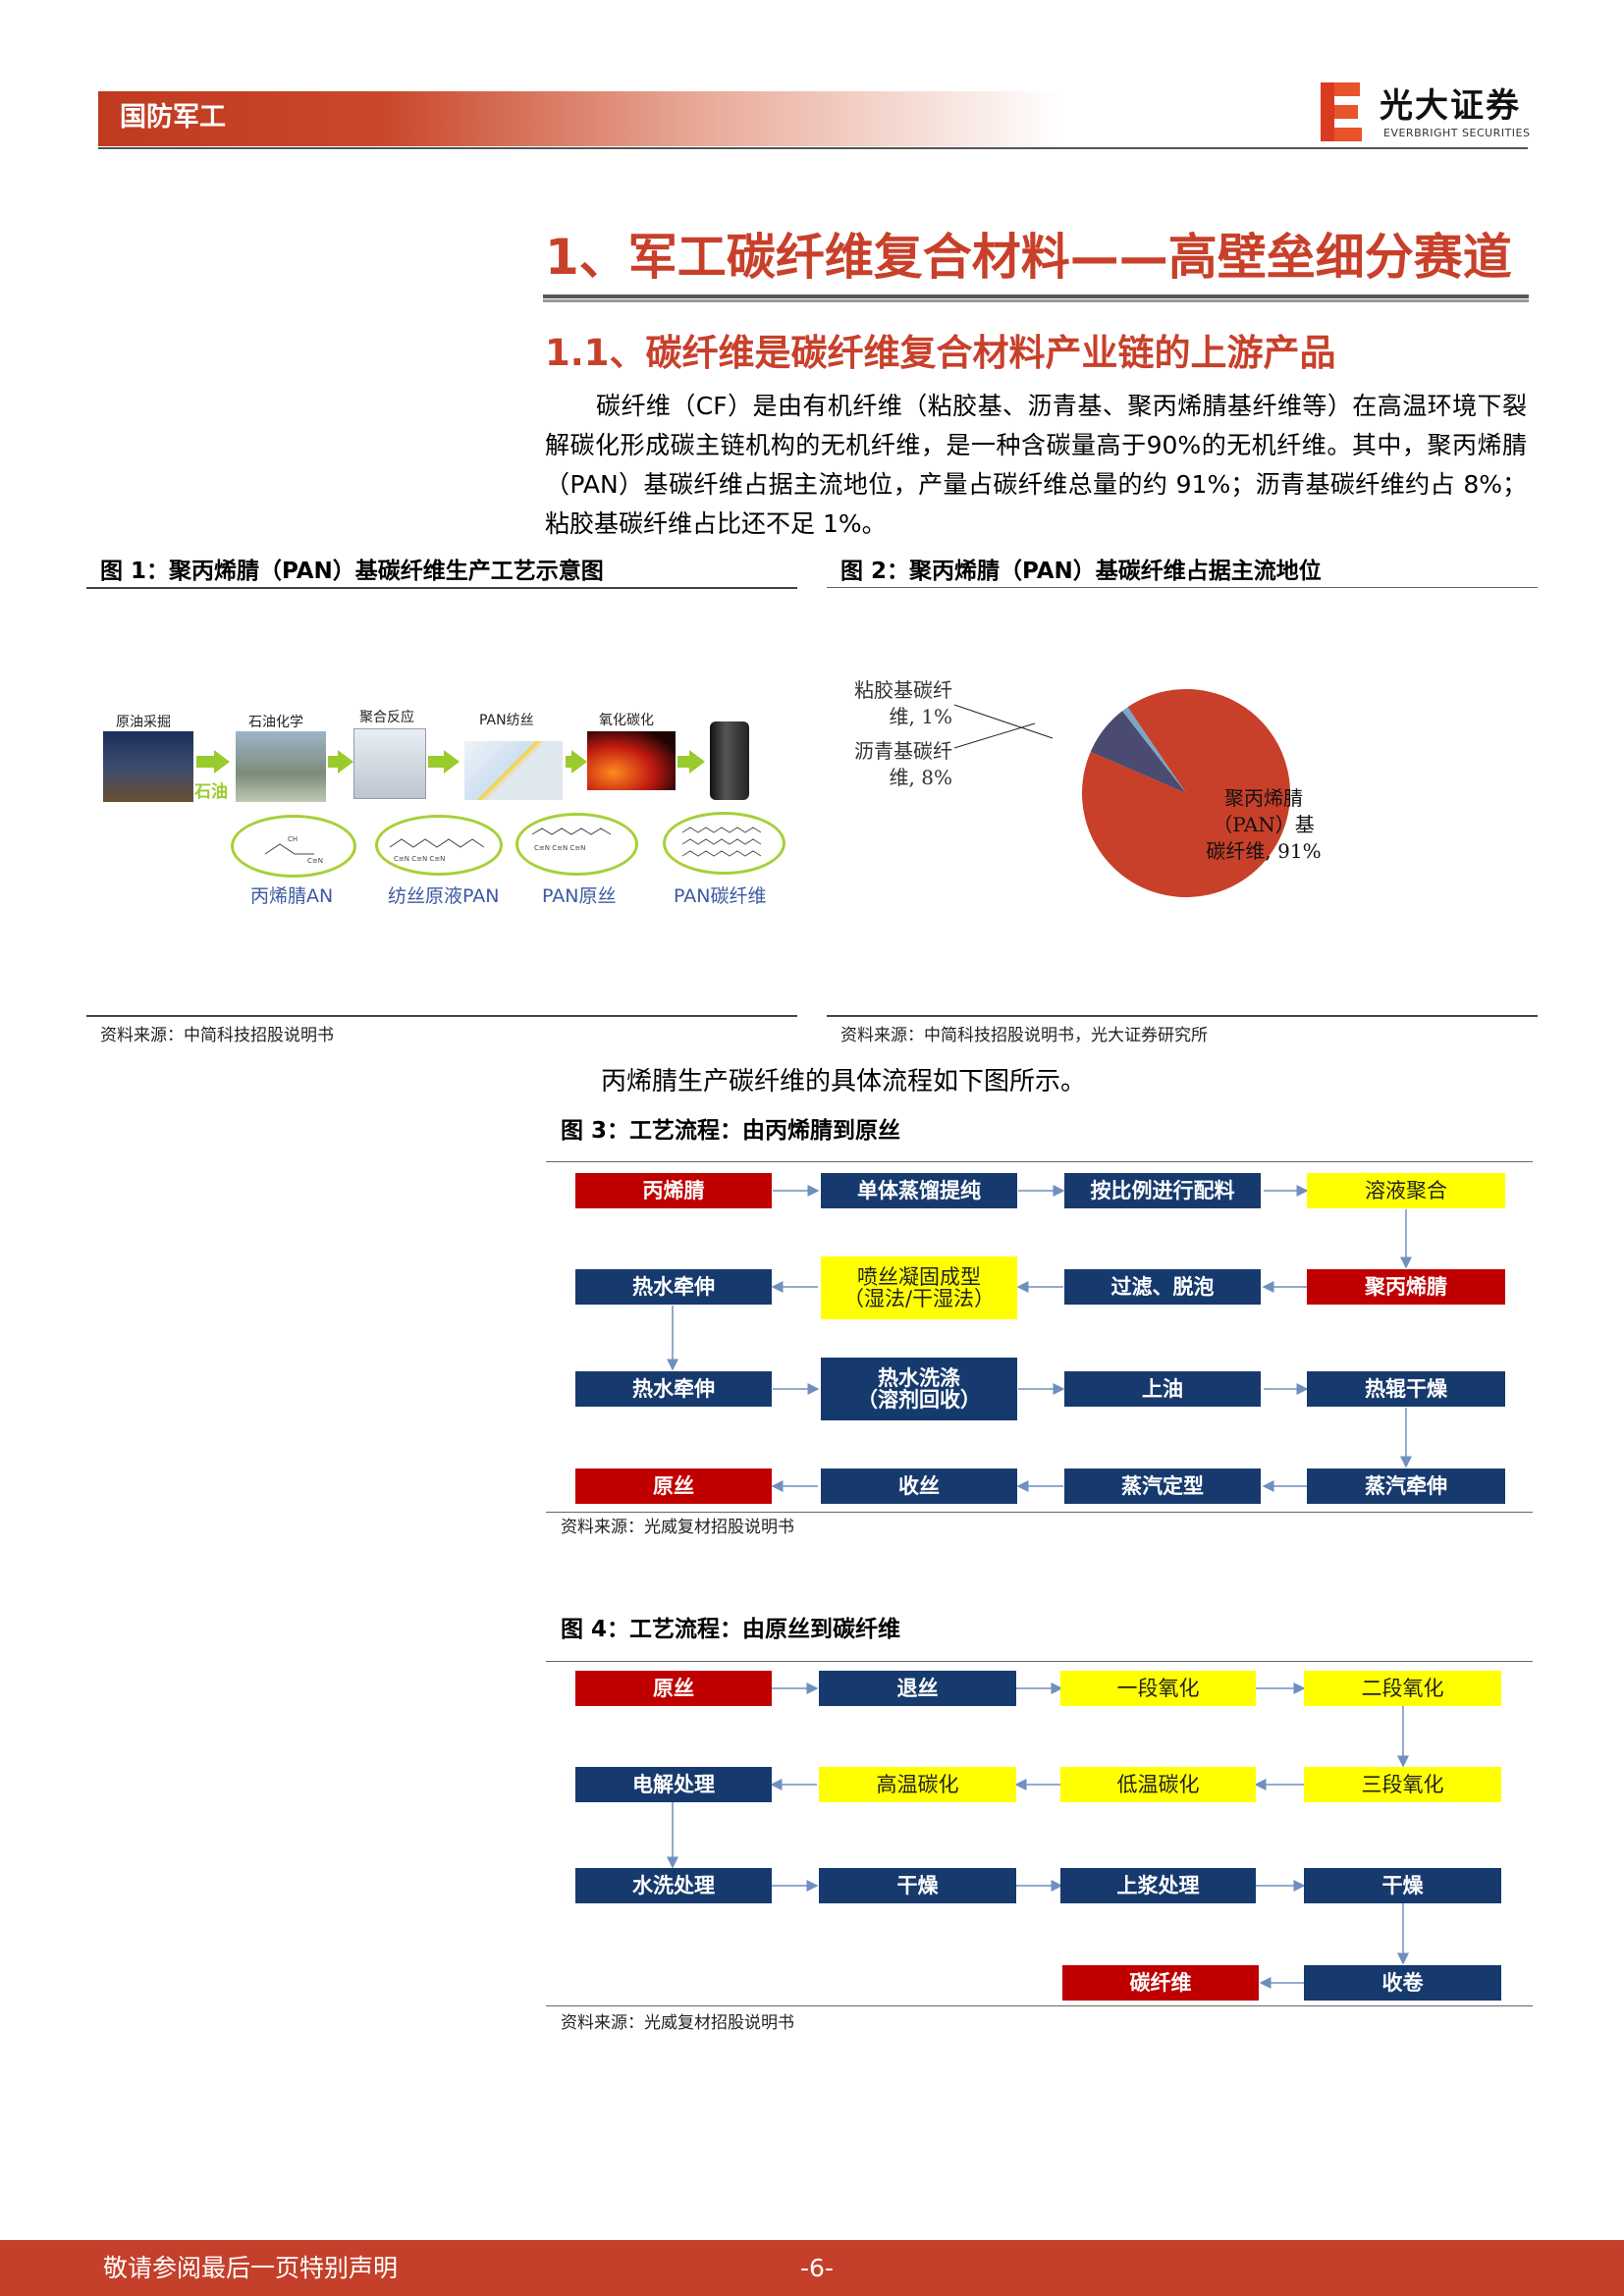 The height and width of the screenshot is (2296, 1624). What do you see at coordinates (721, 842) in the screenshot?
I see `graphite-lattice-icon` at bounding box center [721, 842].